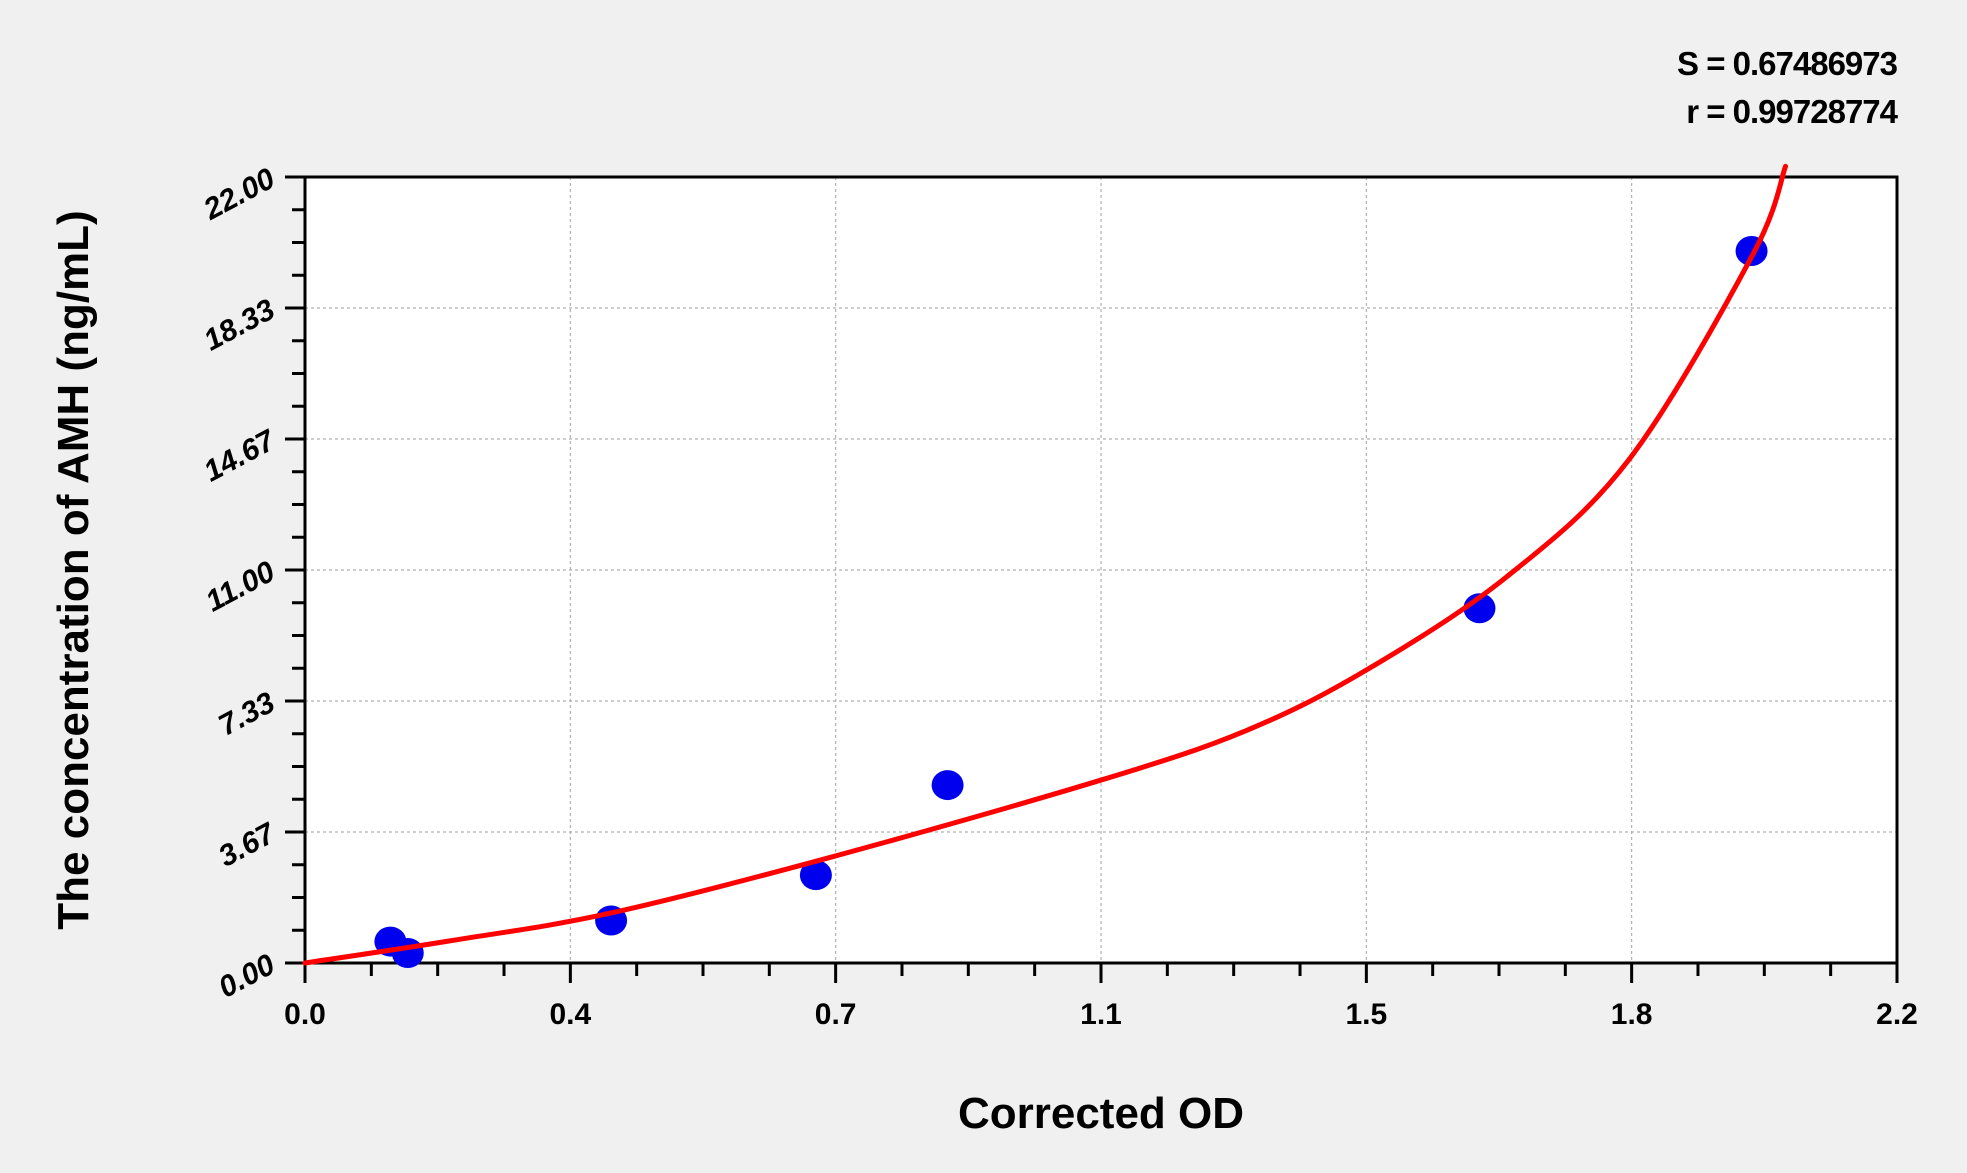 This screenshot has height=1173, width=1967. What do you see at coordinates (1897, 1014) in the screenshot?
I see `x-tick-label: 2.2` at bounding box center [1897, 1014].